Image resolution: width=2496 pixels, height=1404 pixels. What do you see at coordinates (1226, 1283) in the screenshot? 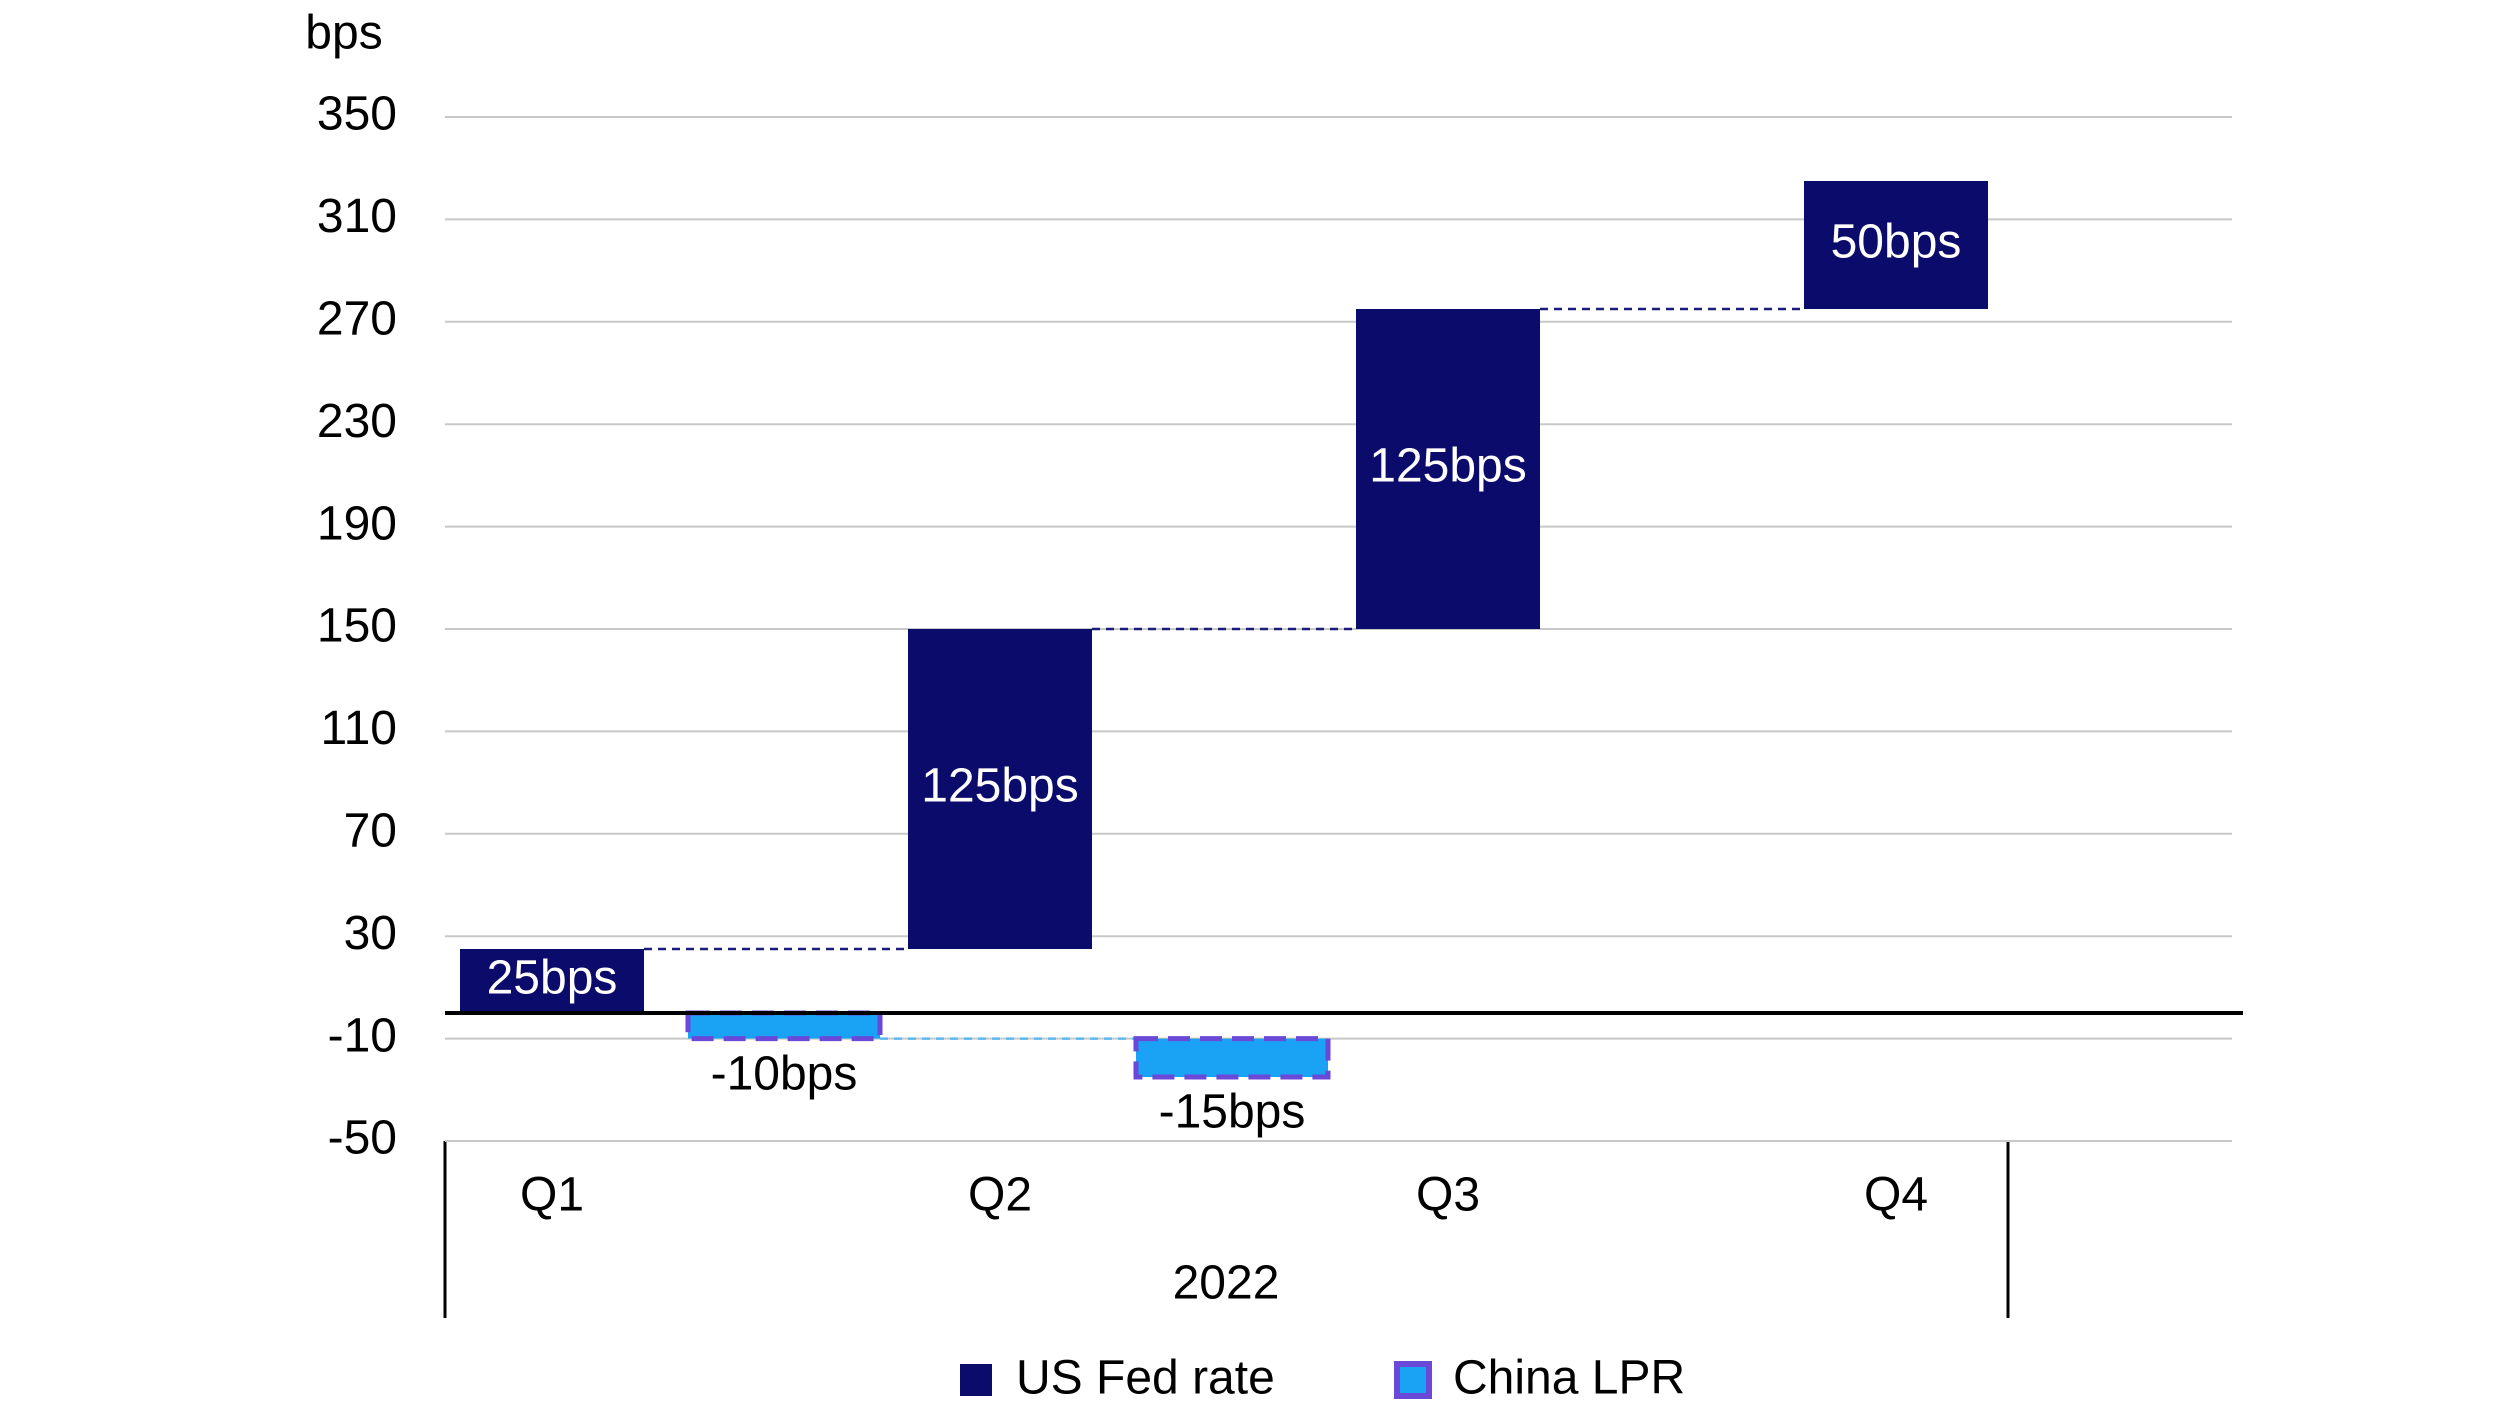
I see `group-label: 2022` at bounding box center [1226, 1283].